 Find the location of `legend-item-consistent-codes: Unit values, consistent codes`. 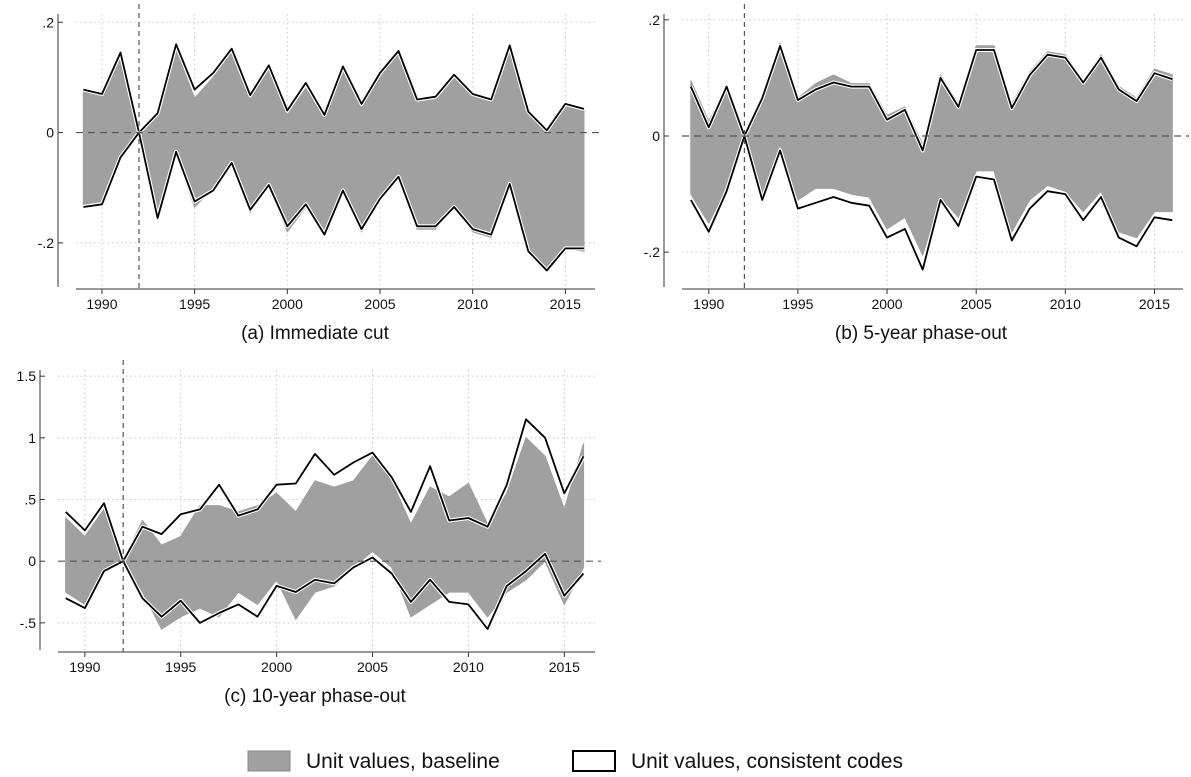

legend-item-consistent-codes: Unit values, consistent codes is located at coordinates (737, 761).